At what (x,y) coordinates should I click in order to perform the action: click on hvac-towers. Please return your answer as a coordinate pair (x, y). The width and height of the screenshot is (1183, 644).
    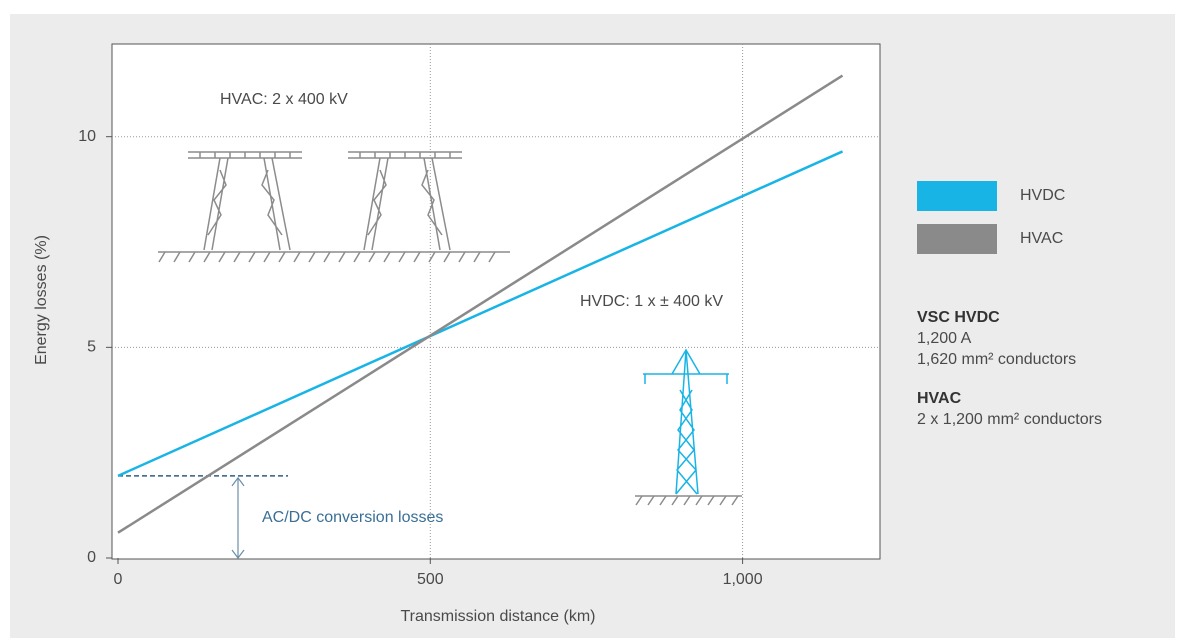
    Looking at the image, I should click on (334, 207).